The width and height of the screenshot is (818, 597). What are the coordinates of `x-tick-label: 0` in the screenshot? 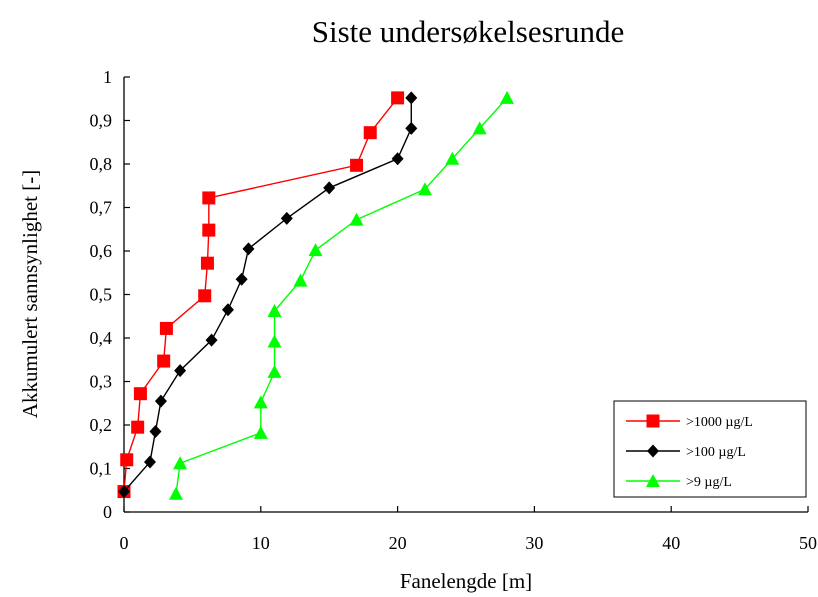 It's located at (124, 543).